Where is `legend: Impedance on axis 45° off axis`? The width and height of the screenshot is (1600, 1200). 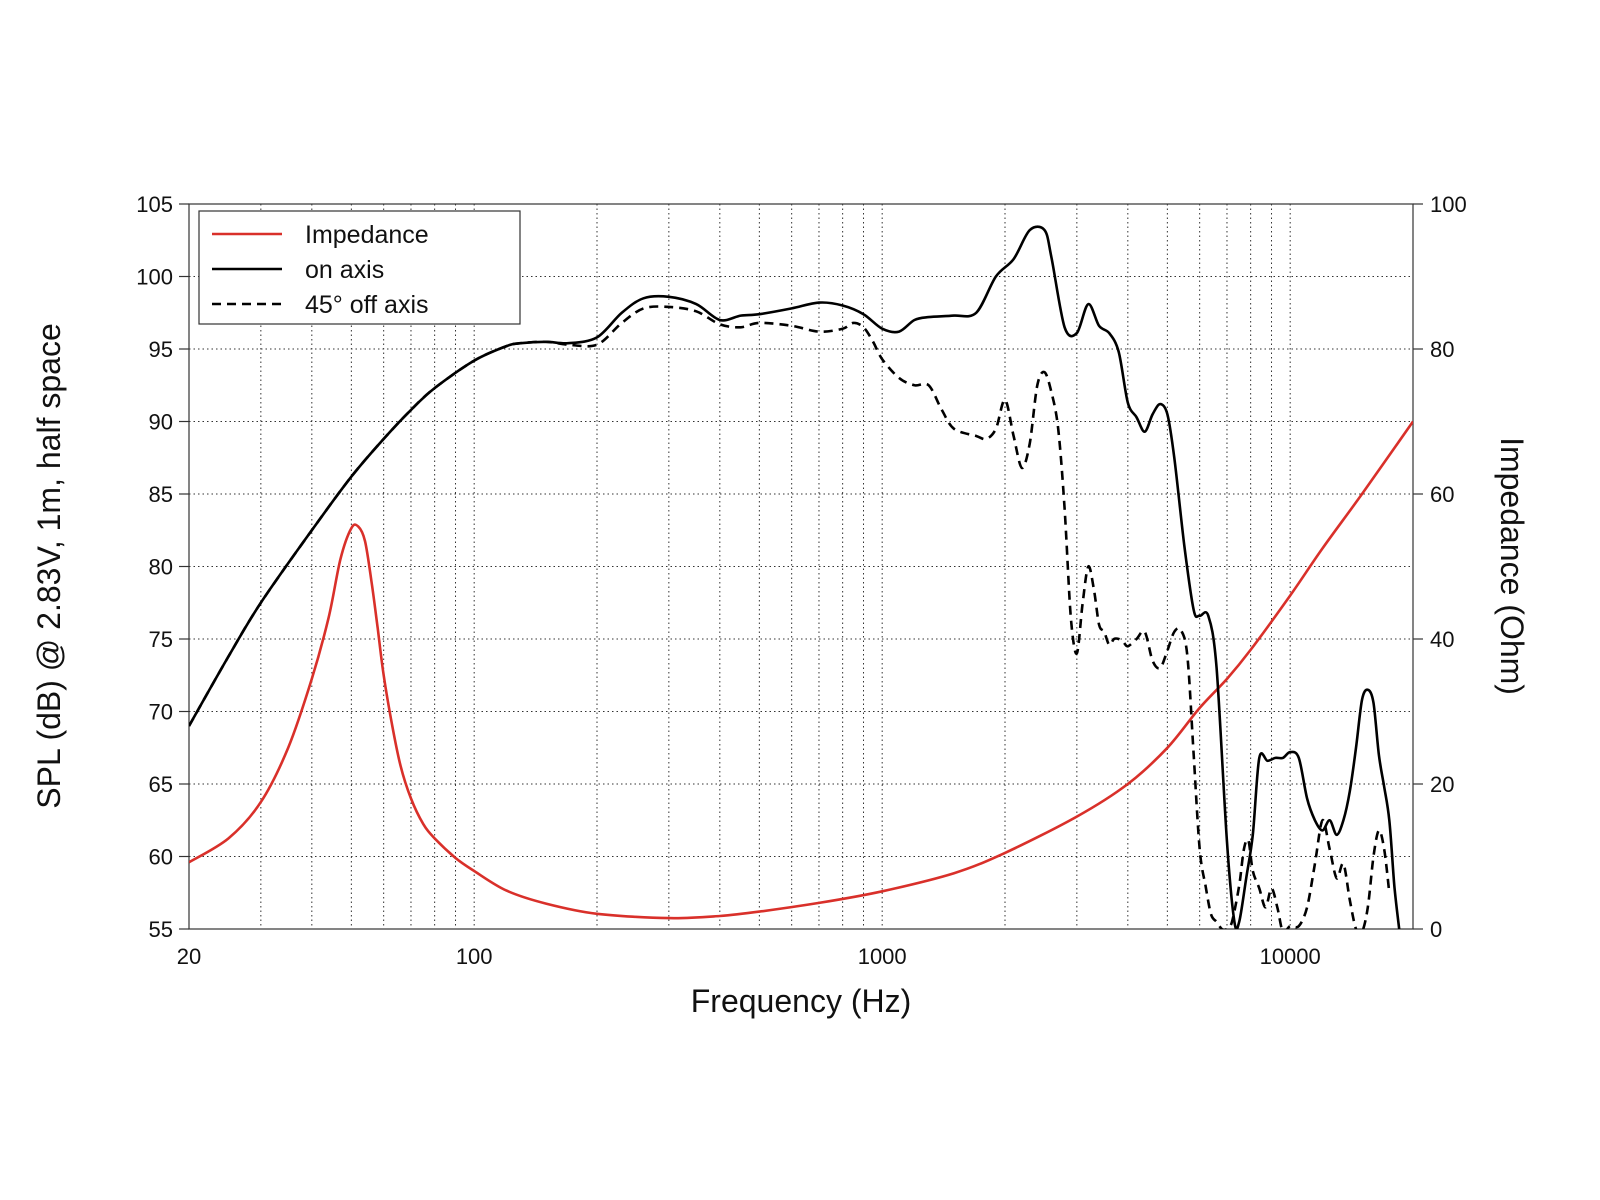 legend: Impedance on axis 45° off axis is located at coordinates (359, 267).